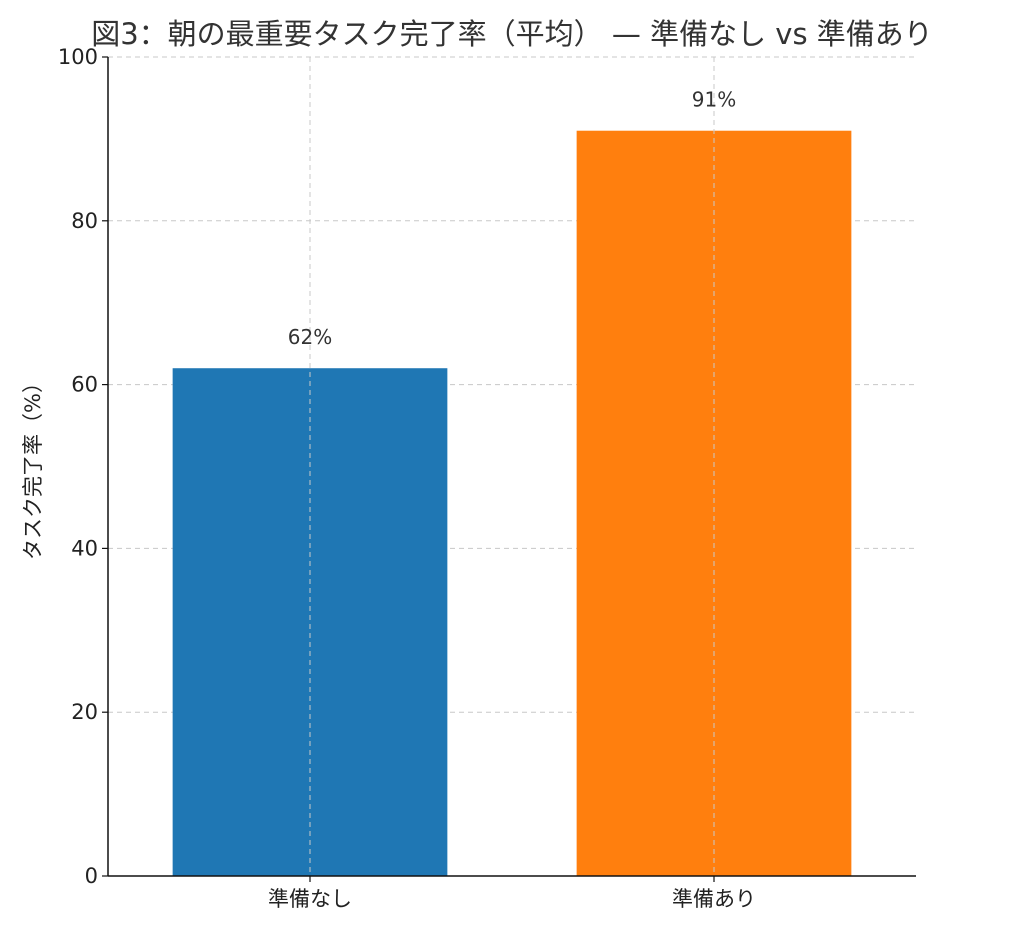 This screenshot has height=925, width=1024. Describe the element at coordinates (84, 712) in the screenshot. I see `y-tick-label: 20` at that location.